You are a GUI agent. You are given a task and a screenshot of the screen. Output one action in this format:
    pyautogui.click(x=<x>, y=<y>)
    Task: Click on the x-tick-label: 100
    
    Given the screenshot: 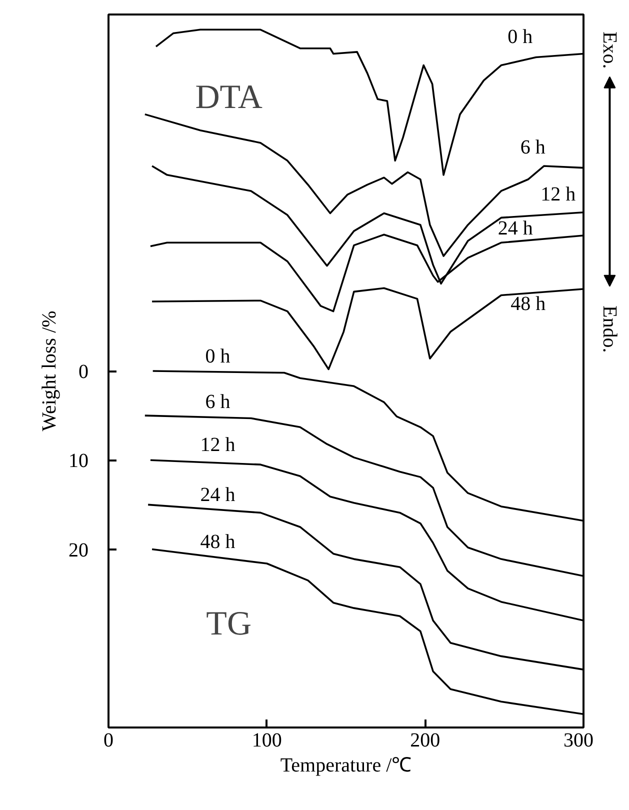 What is the action you would take?
    pyautogui.click(x=267, y=741)
    